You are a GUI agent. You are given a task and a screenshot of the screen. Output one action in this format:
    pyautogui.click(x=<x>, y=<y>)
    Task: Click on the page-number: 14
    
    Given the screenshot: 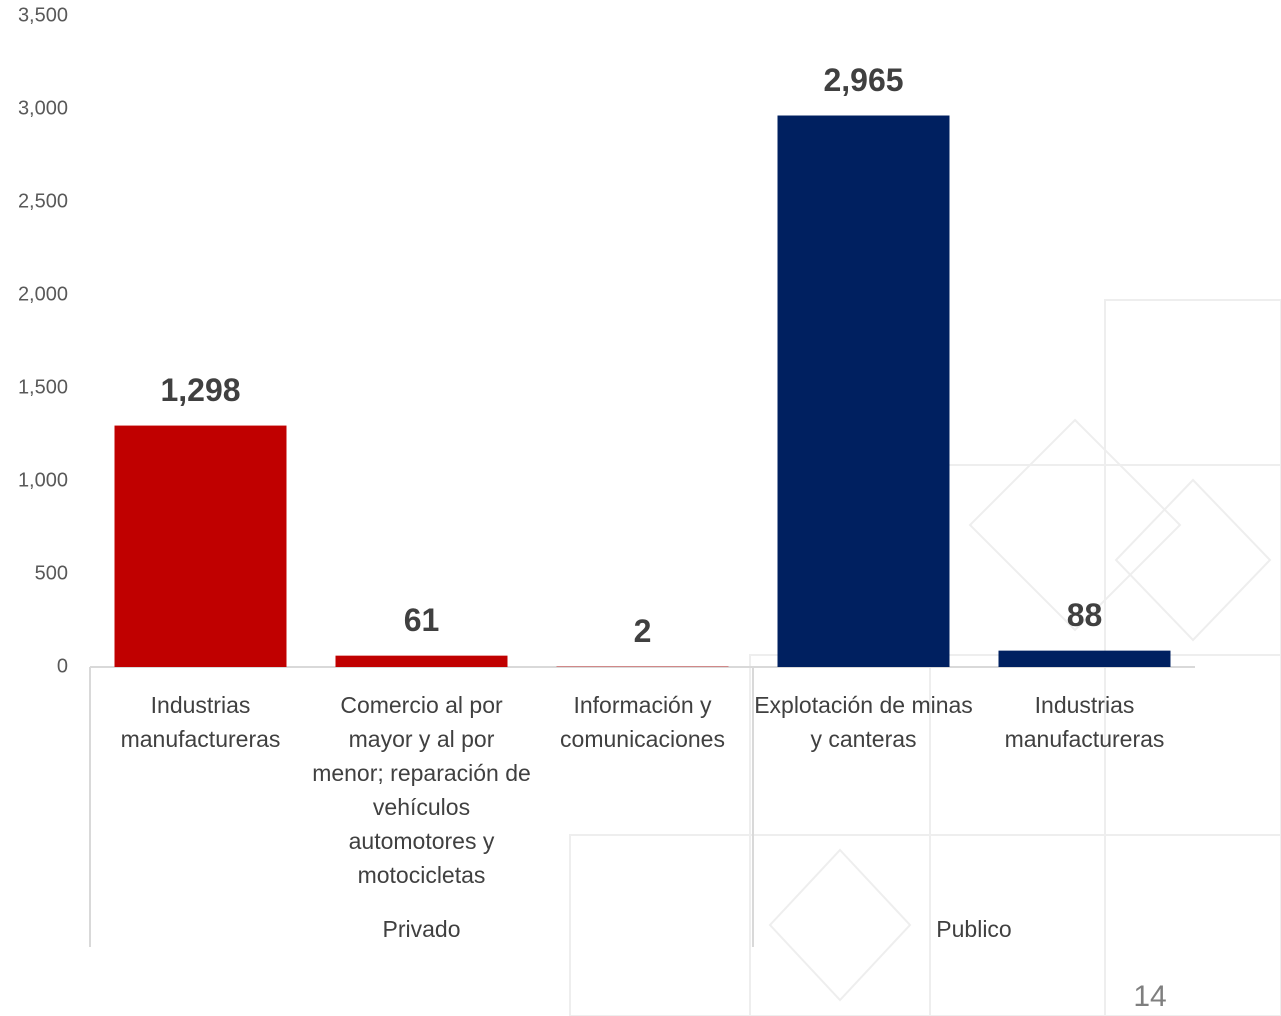 What is the action you would take?
    pyautogui.click(x=1150, y=996)
    